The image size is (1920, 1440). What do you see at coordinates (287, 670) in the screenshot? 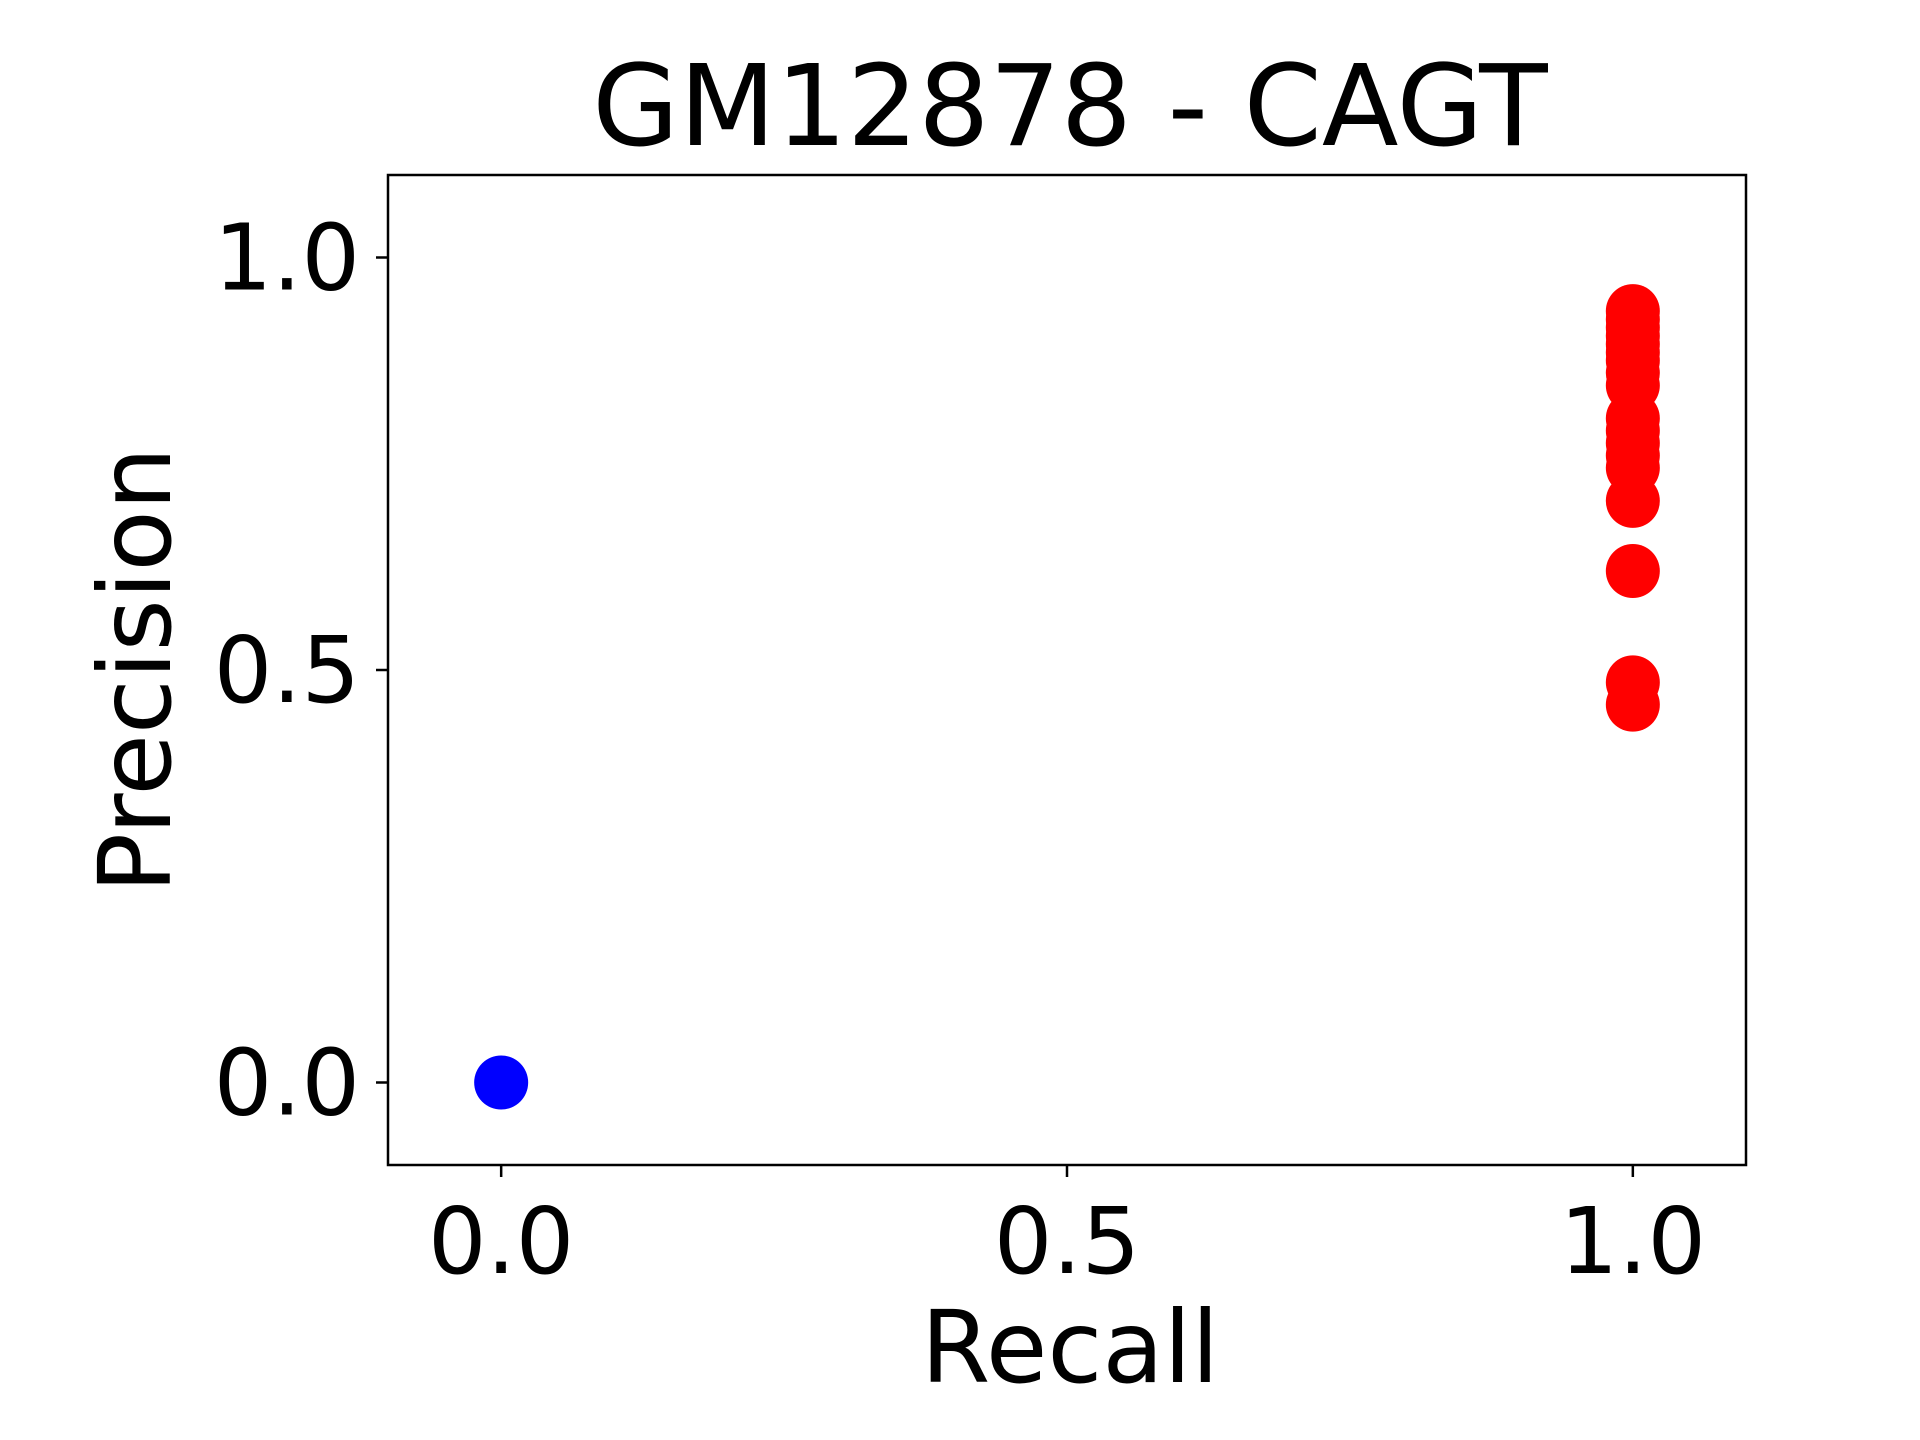
I see `y-tick-label: 0.5` at bounding box center [287, 670].